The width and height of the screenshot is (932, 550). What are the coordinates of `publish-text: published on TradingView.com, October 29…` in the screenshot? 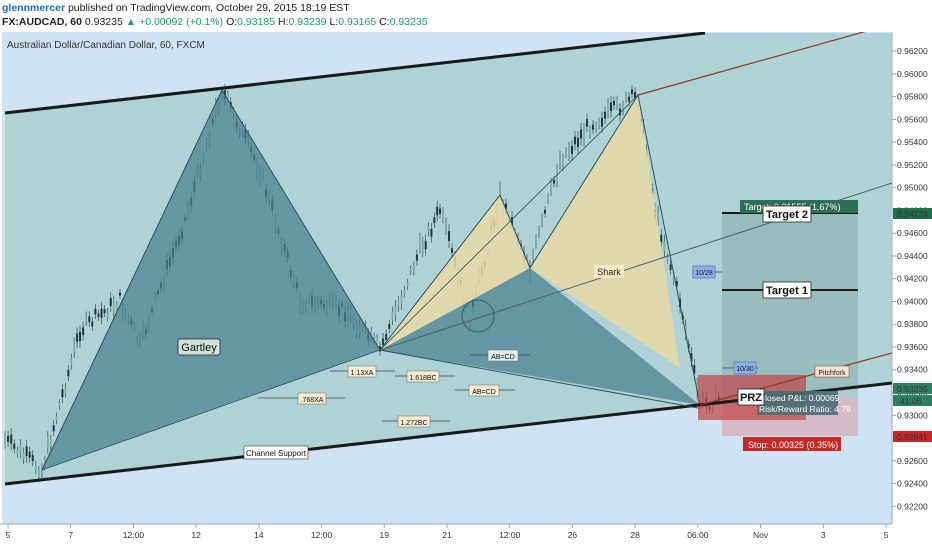 It's located at (208, 8).